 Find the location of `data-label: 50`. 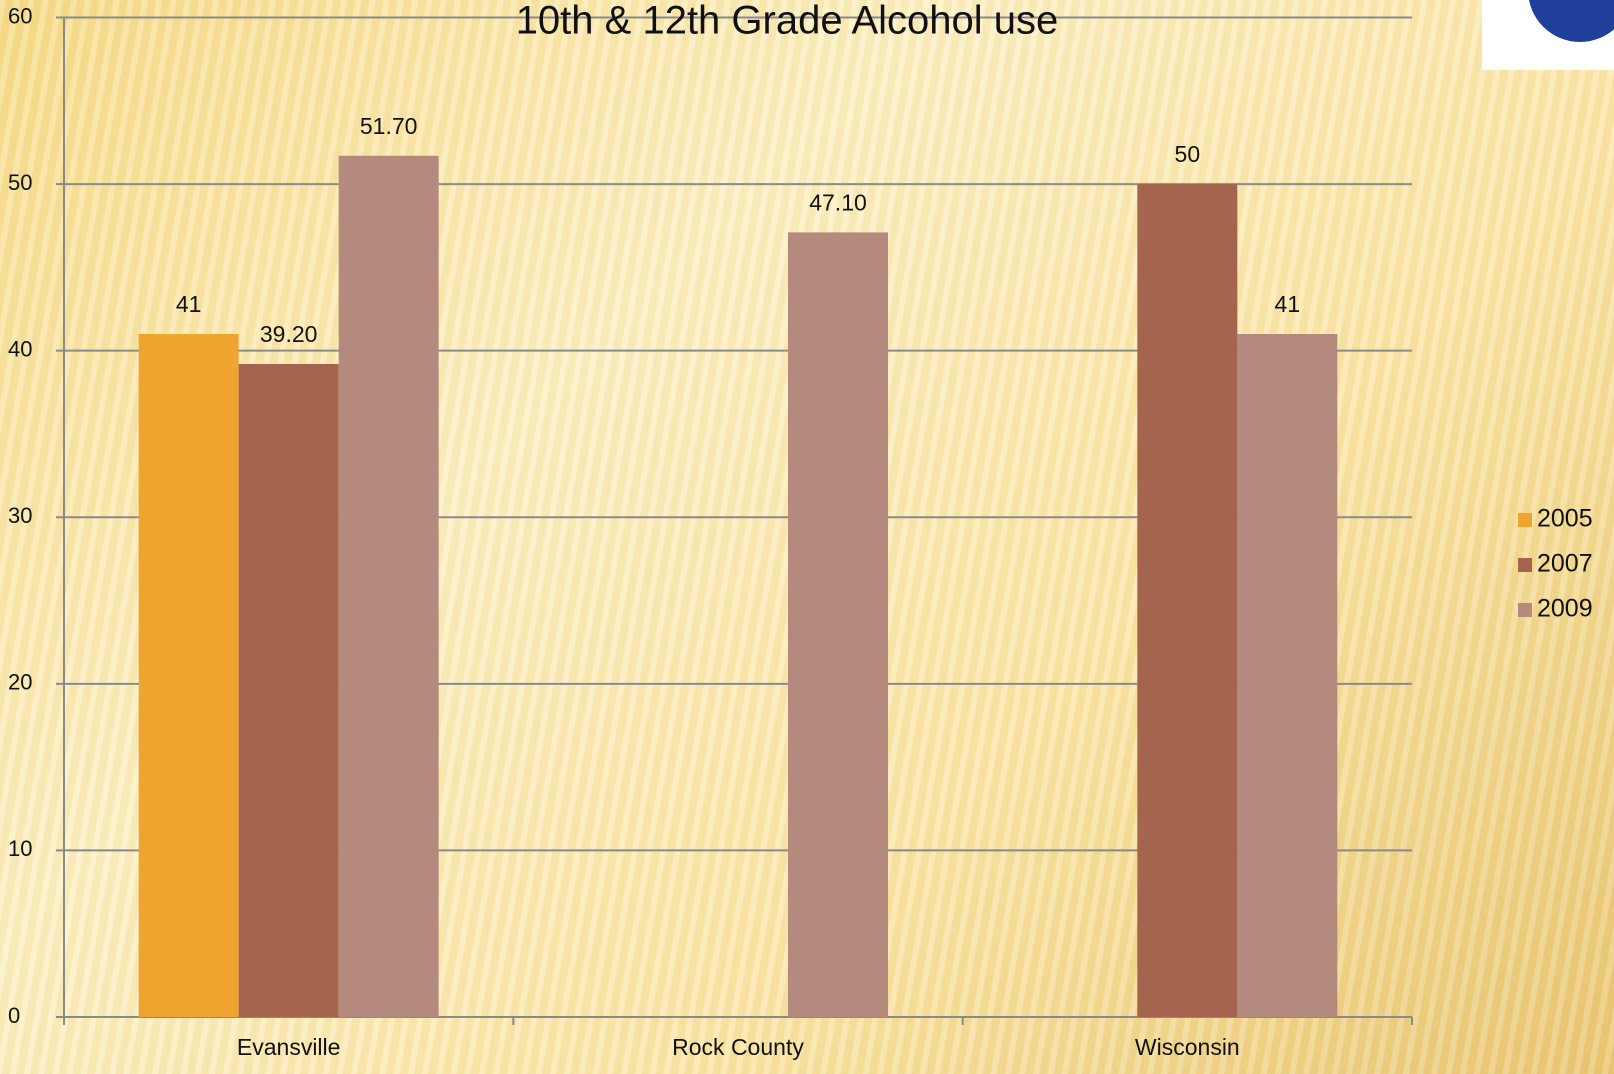

data-label: 50 is located at coordinates (1188, 154).